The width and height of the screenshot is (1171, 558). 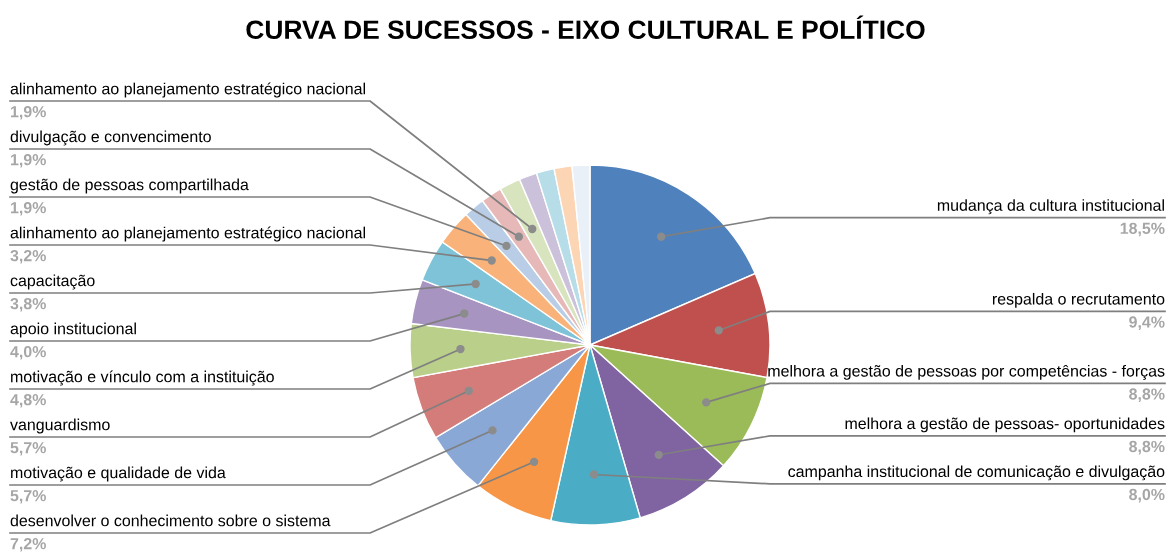 I want to click on slice-label: gestão de pessoas compartilhada, so click(x=129, y=186).